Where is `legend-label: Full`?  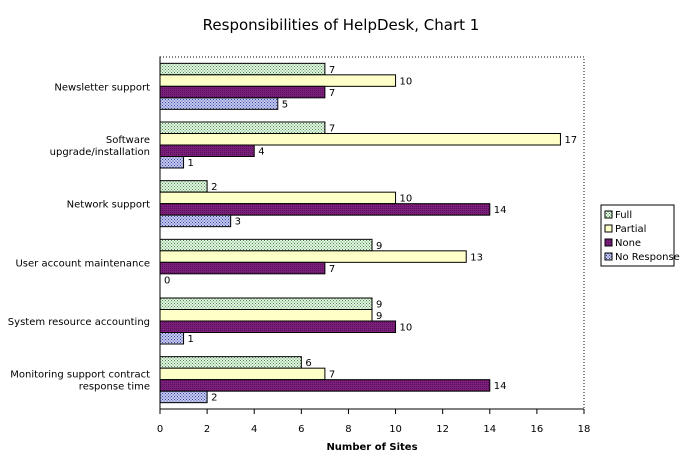
legend-label: Full is located at coordinates (623, 215).